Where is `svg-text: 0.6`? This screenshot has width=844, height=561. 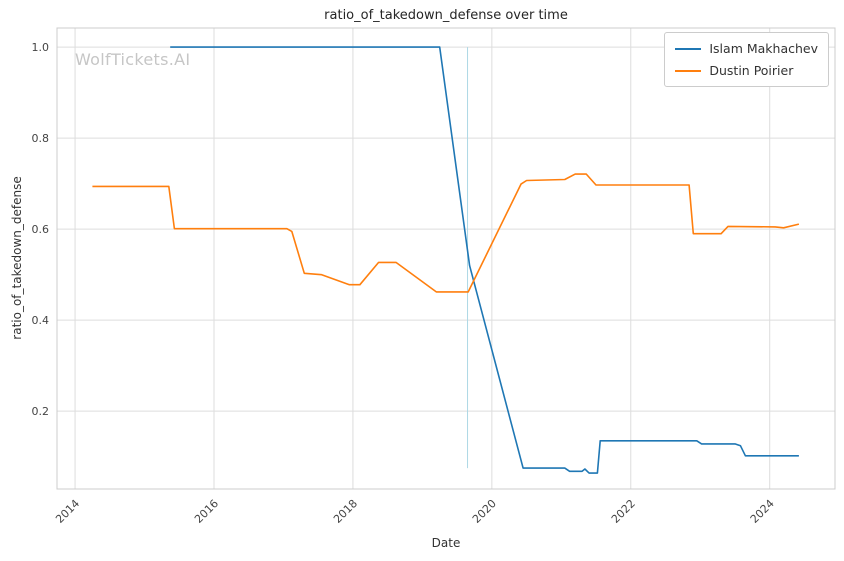 svg-text: 0.6 is located at coordinates (41, 229).